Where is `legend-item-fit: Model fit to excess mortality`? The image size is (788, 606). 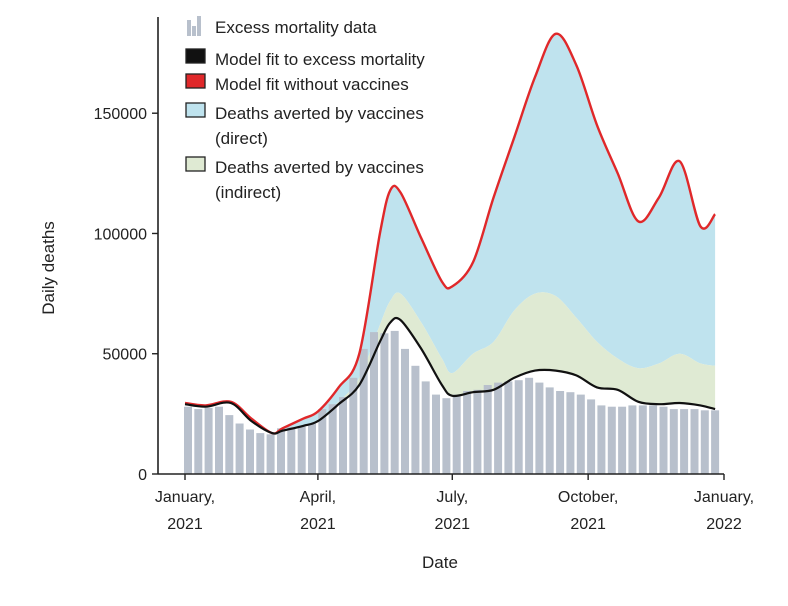
legend-item-fit: Model fit to excess mortality is located at coordinates (305, 58).